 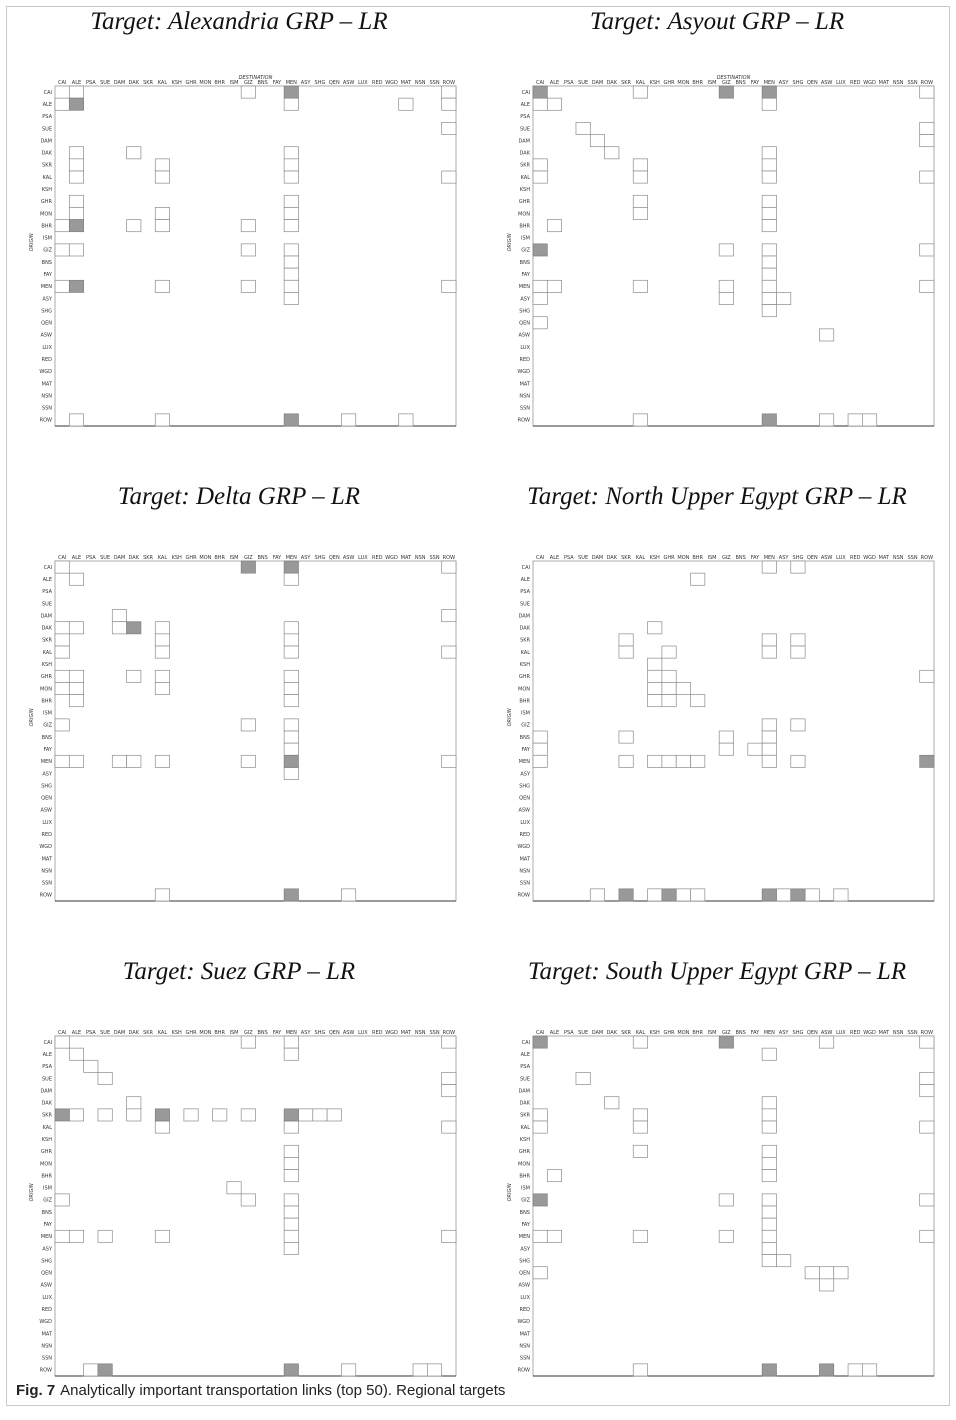 What do you see at coordinates (36, 1390) in the screenshot?
I see `figure-label: Fig. 7` at bounding box center [36, 1390].